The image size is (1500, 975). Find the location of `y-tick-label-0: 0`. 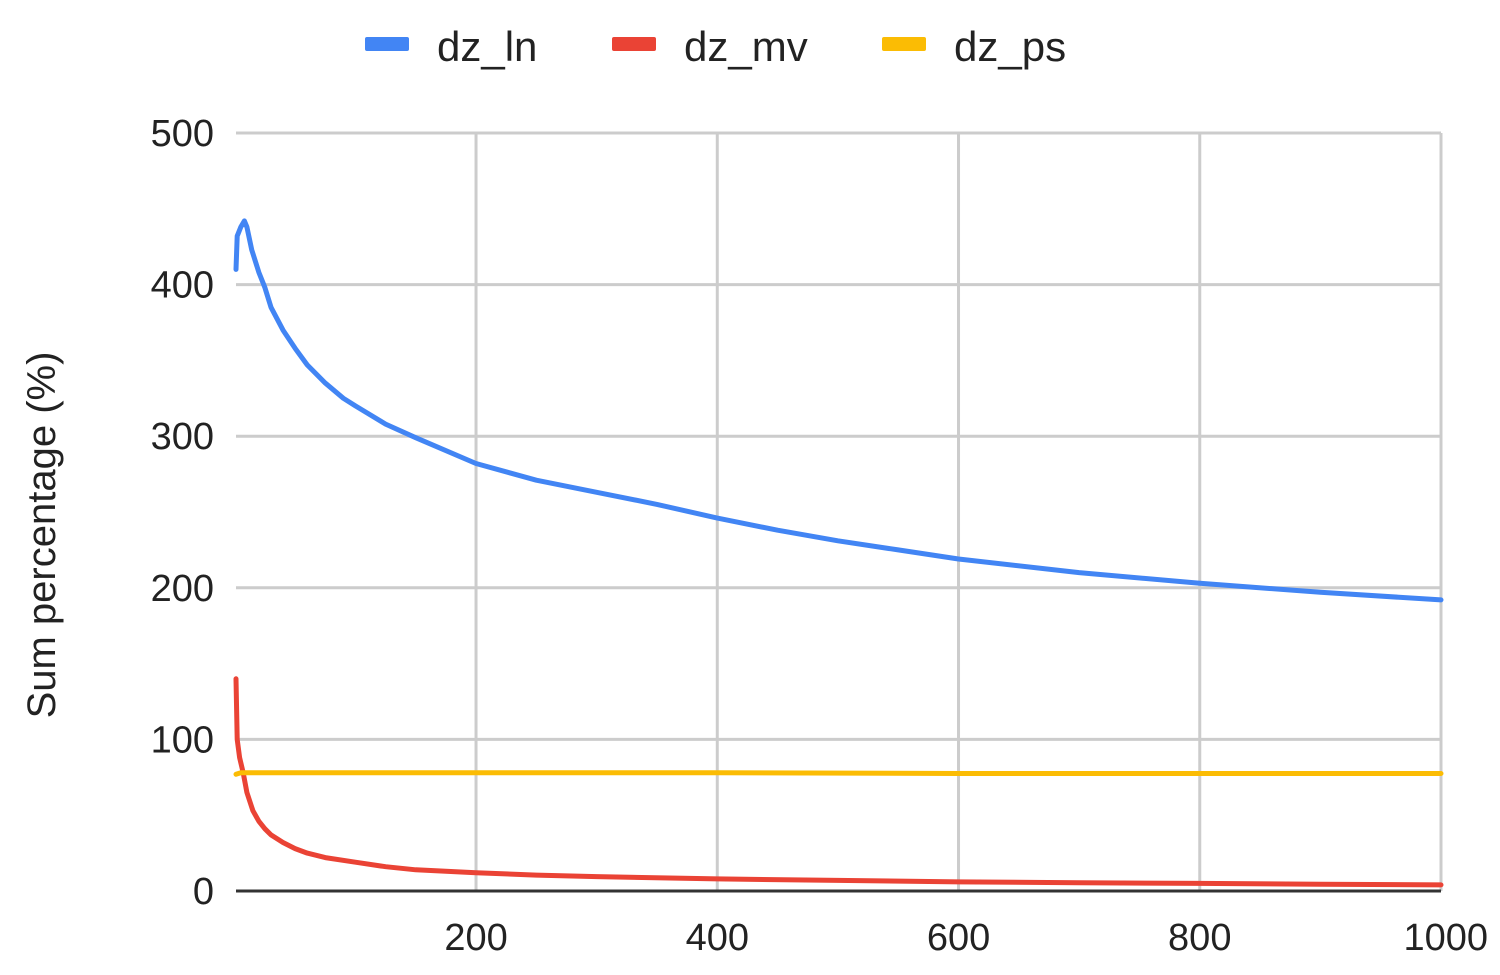

y-tick-label-0: 0 is located at coordinates (203, 892).